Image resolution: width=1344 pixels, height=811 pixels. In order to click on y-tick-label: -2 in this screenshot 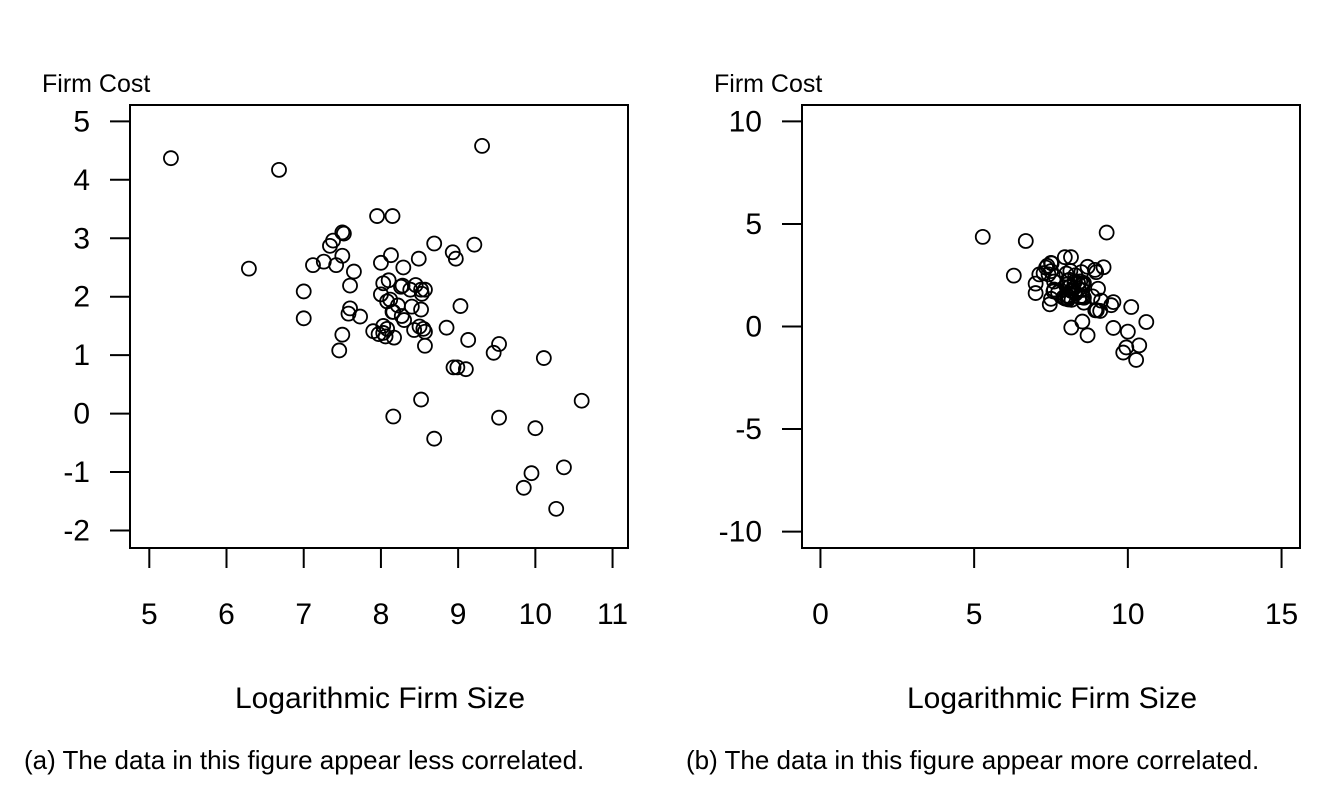, I will do `click(76, 530)`.